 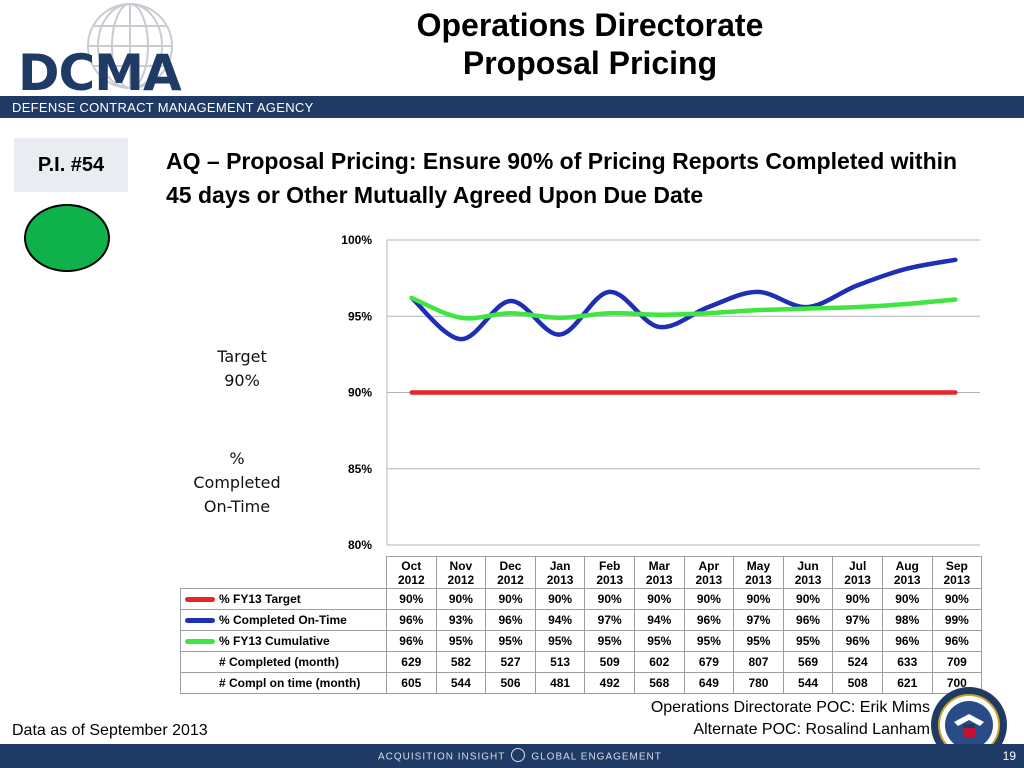 I want to click on y-axis-label-line1: %, so click(x=237, y=458).